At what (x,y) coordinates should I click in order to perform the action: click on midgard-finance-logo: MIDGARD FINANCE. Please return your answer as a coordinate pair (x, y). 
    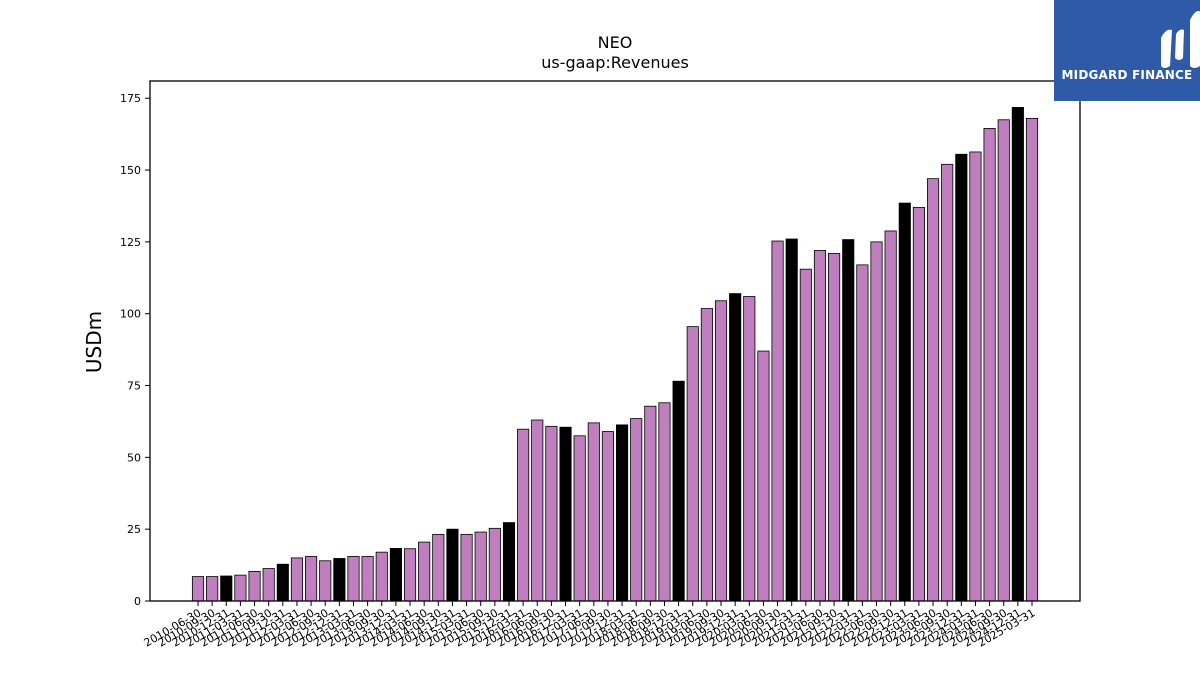
    Looking at the image, I should click on (1127, 50).